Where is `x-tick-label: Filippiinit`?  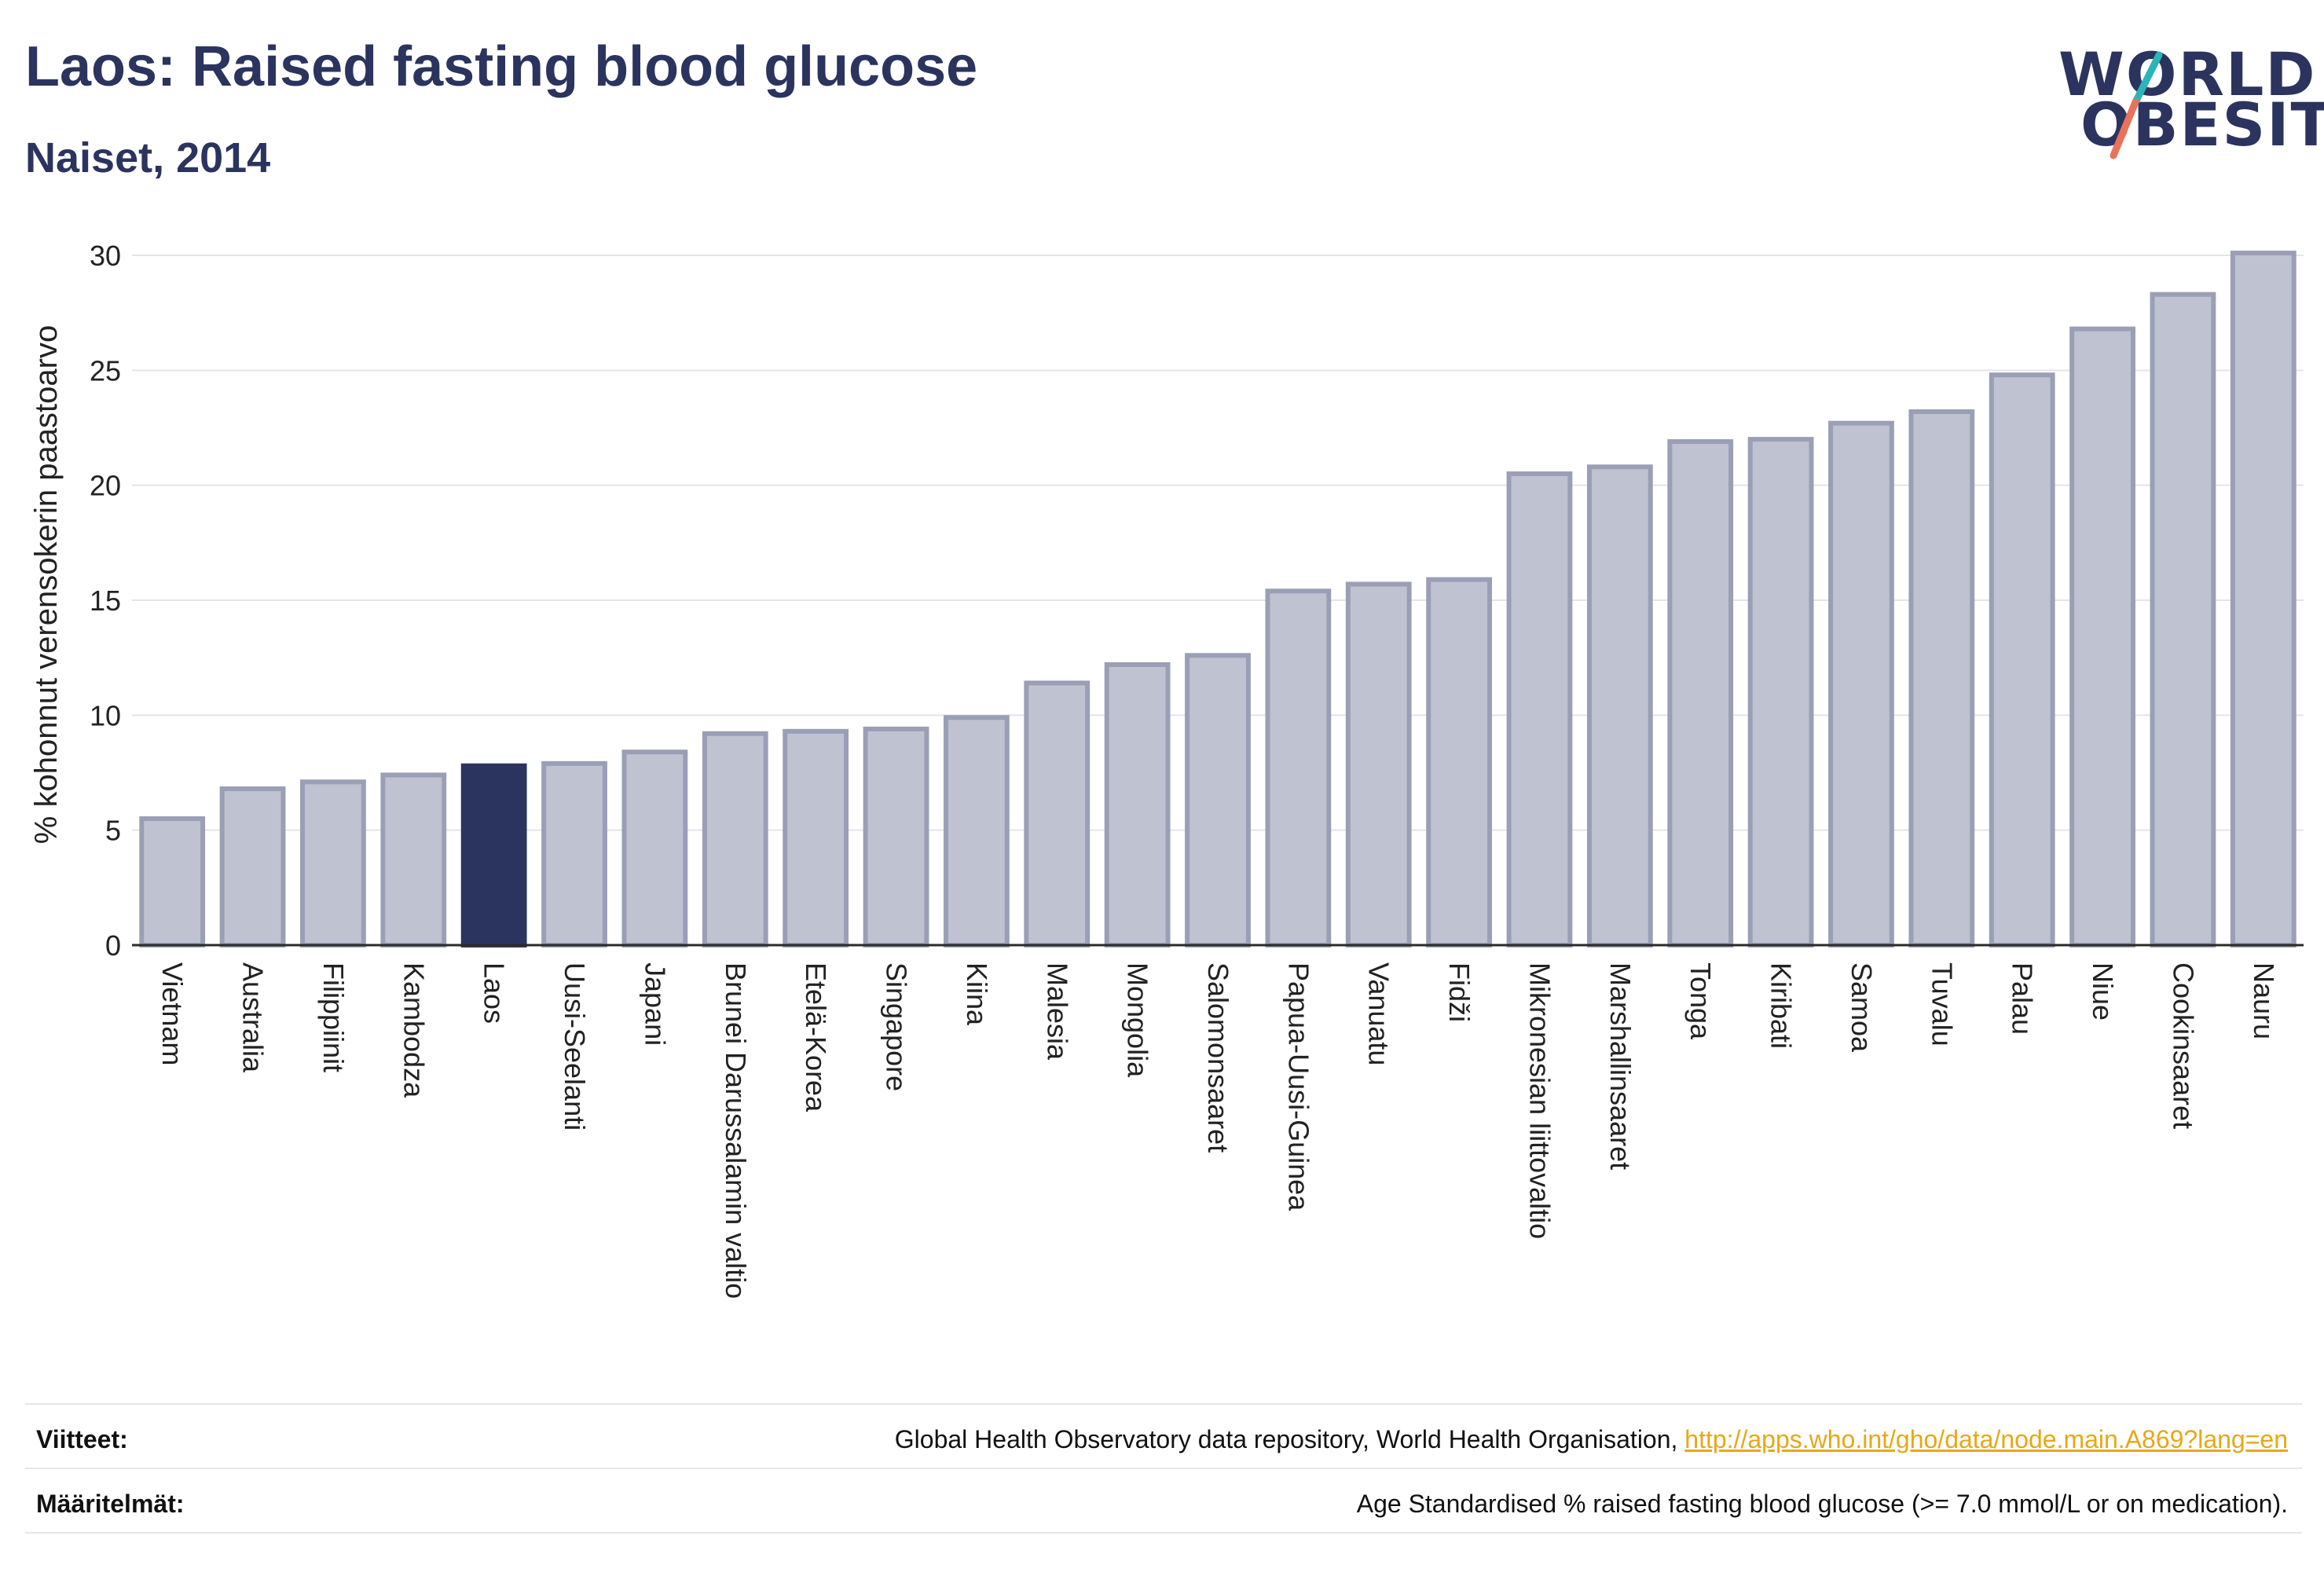 x-tick-label: Filippiinit is located at coordinates (333, 1017).